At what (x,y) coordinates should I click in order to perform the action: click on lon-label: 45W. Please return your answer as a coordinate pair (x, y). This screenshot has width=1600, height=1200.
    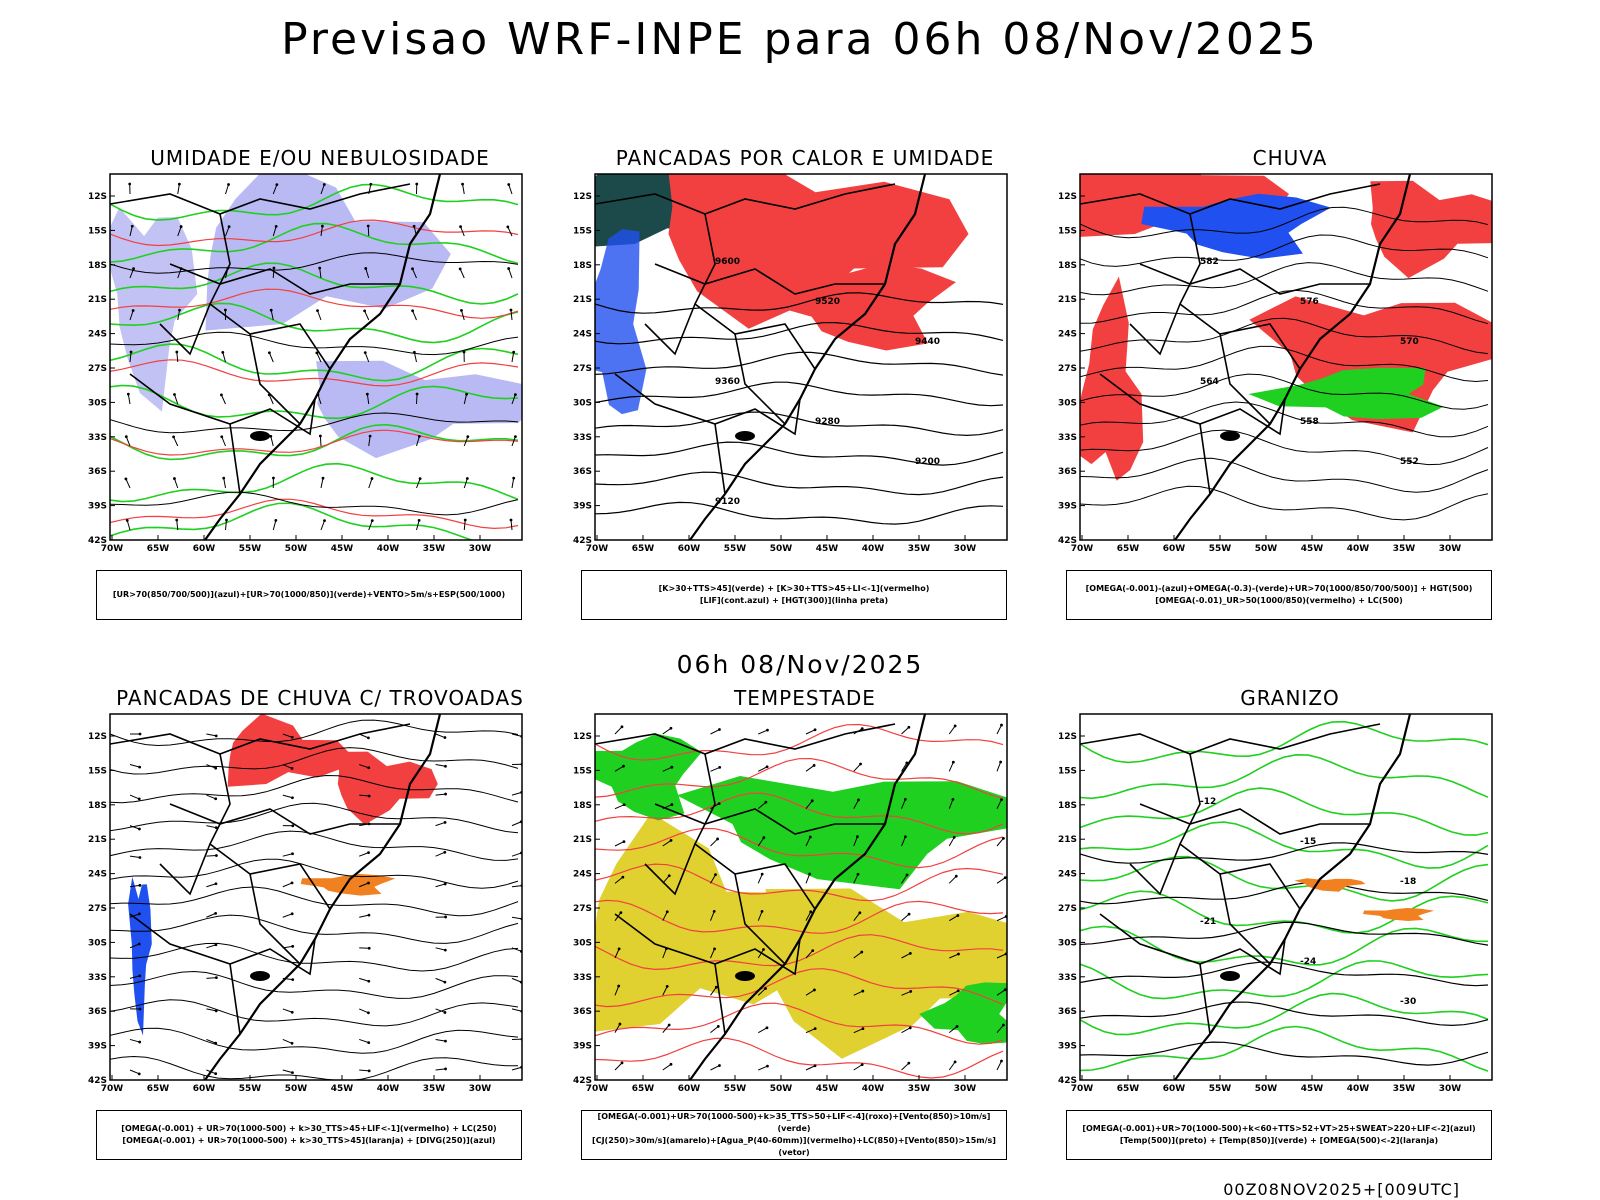
    Looking at the image, I should click on (342, 549).